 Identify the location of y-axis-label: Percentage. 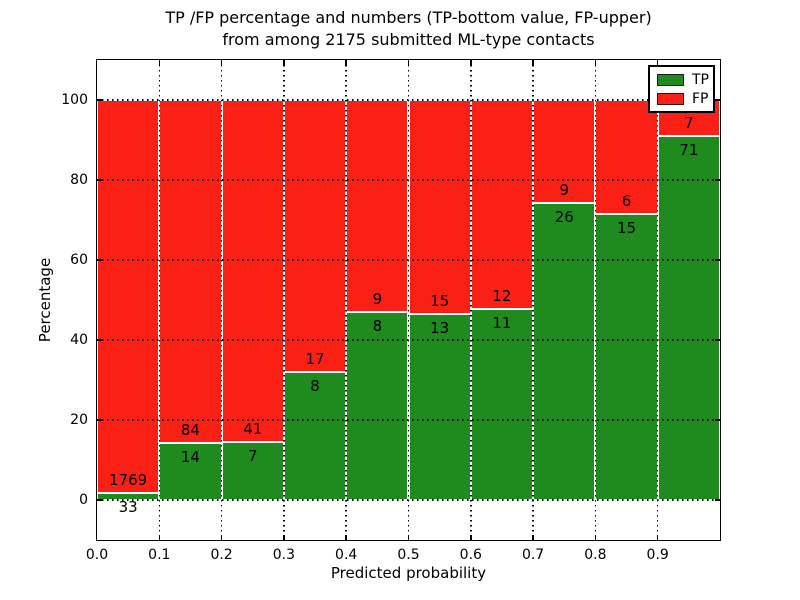
(45, 300).